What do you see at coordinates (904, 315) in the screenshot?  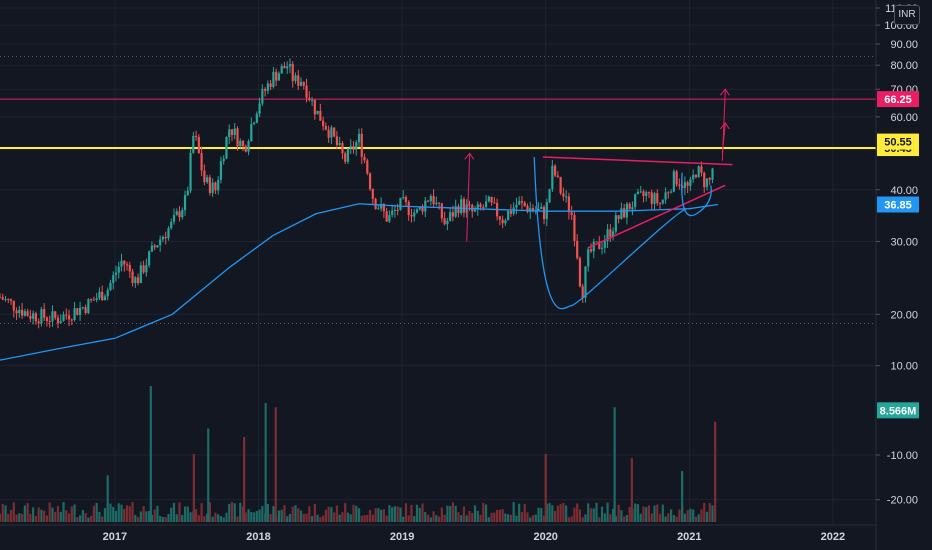 I see `y-tick-label: 20.00` at bounding box center [904, 315].